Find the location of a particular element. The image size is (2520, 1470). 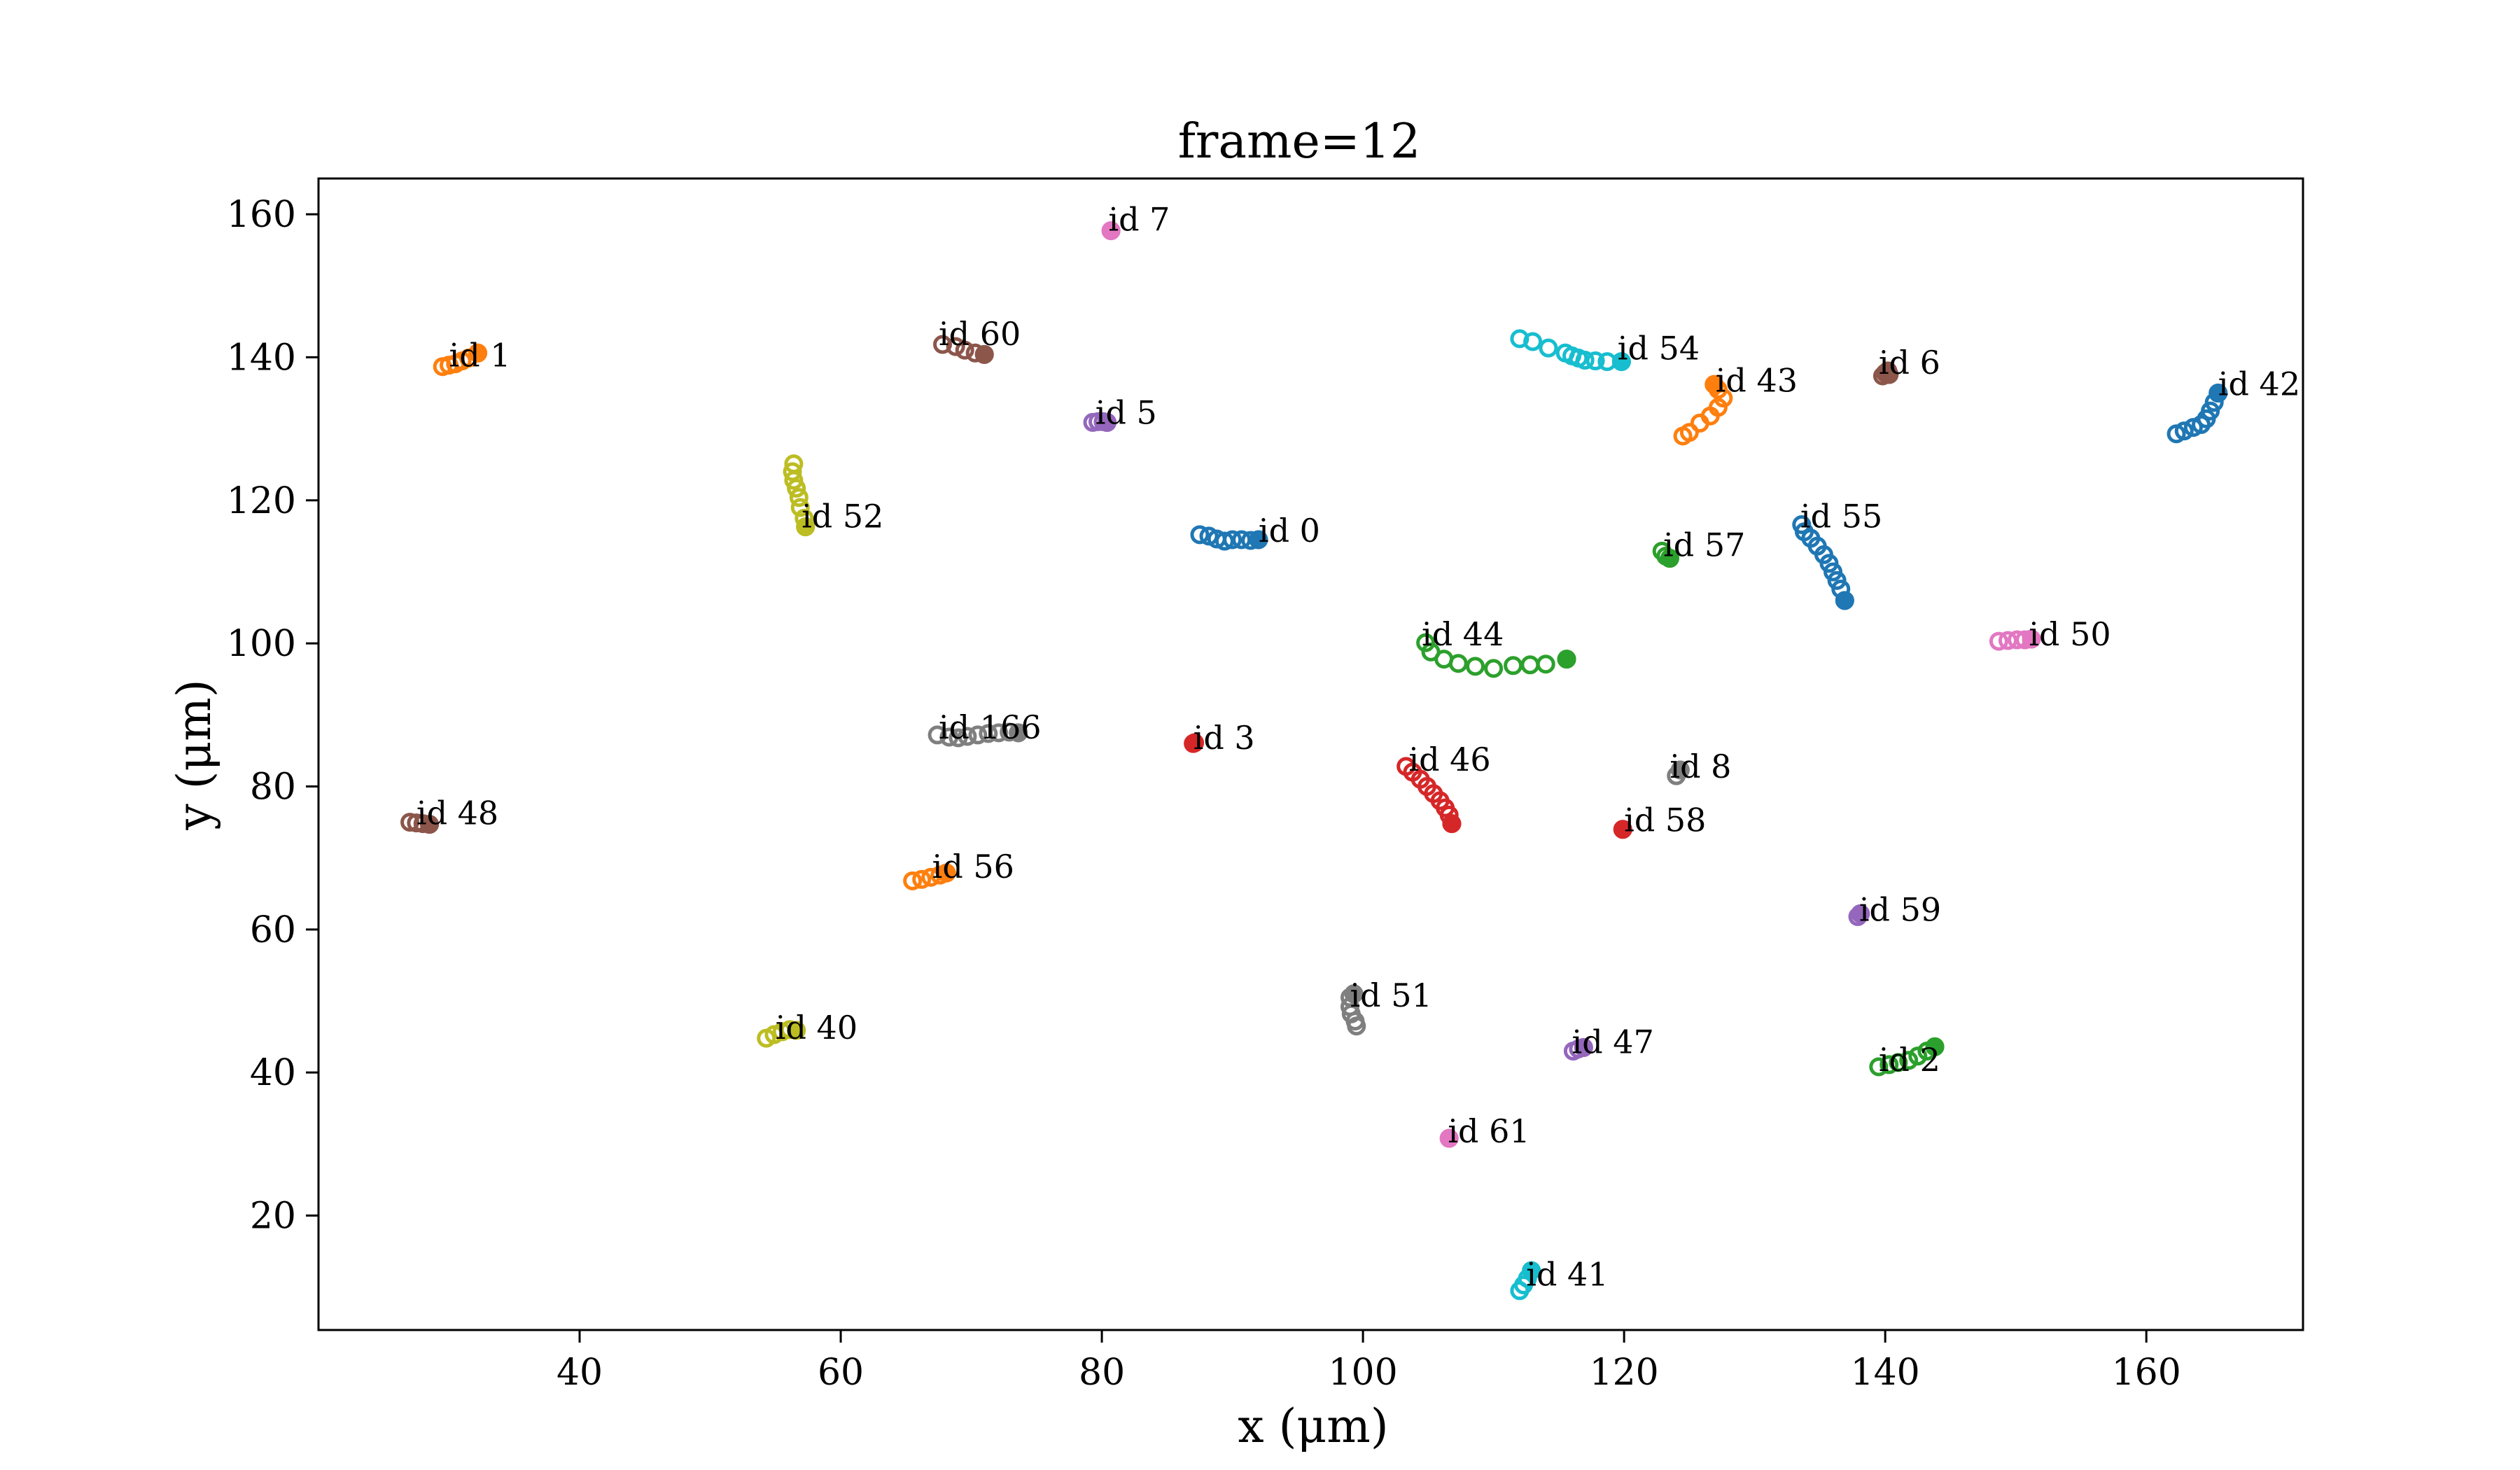

x-tick-label: 60 is located at coordinates (841, 1373).